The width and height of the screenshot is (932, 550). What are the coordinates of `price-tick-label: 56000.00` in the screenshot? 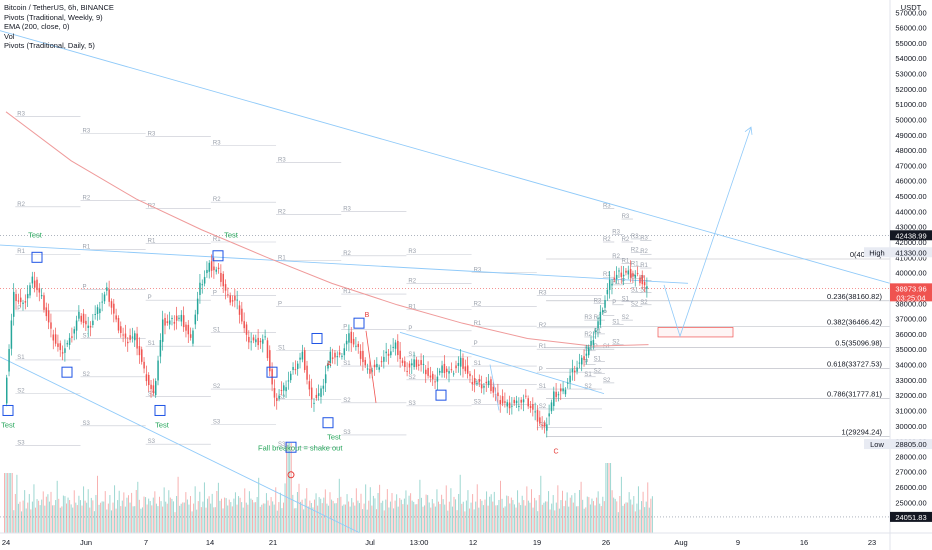 It's located at (910, 28).